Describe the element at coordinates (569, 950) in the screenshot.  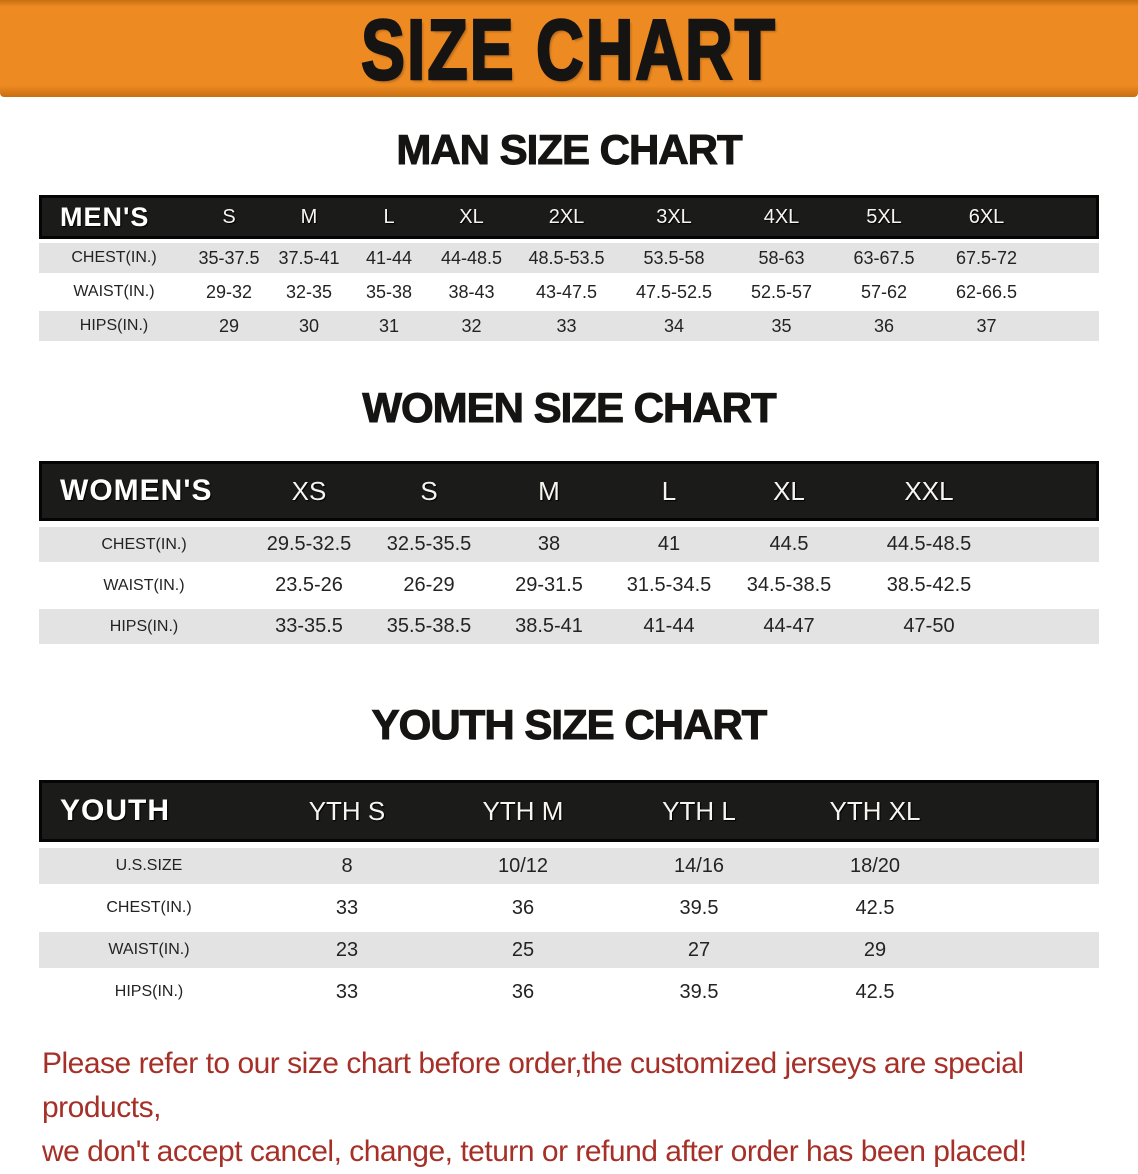
I see `table-row: WAIST(IN.) 23 25 27 29` at that location.